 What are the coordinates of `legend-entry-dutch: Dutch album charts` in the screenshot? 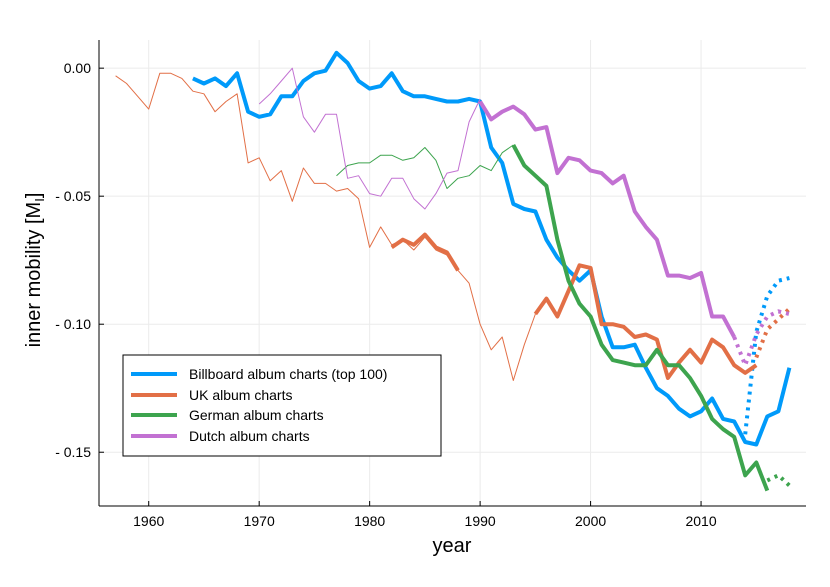 It's located at (220, 436).